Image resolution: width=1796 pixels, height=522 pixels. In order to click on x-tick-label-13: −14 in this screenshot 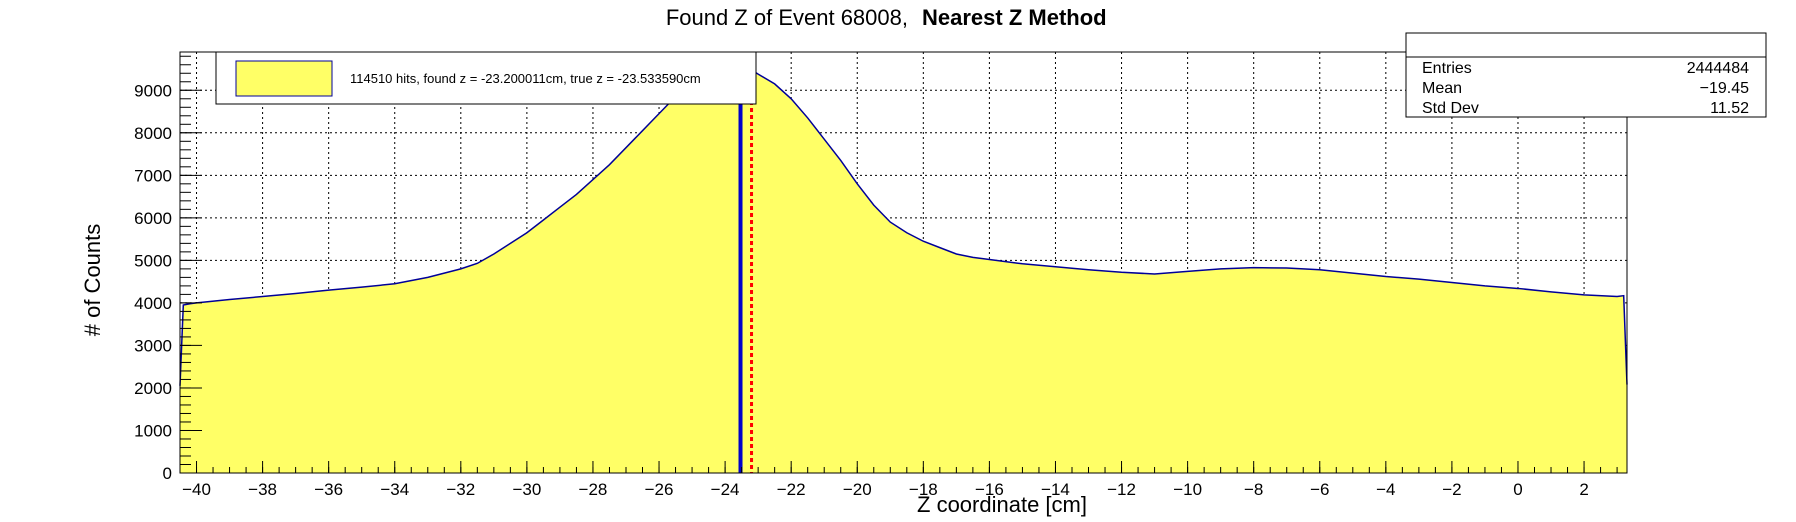, I will do `click(1055, 489)`.